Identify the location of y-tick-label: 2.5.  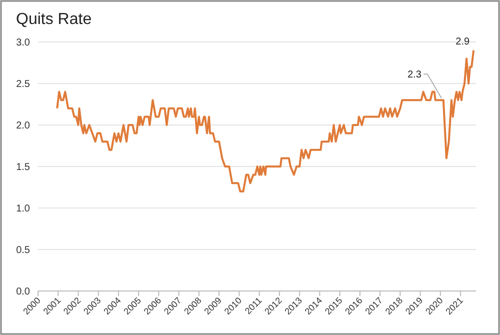
(23, 84).